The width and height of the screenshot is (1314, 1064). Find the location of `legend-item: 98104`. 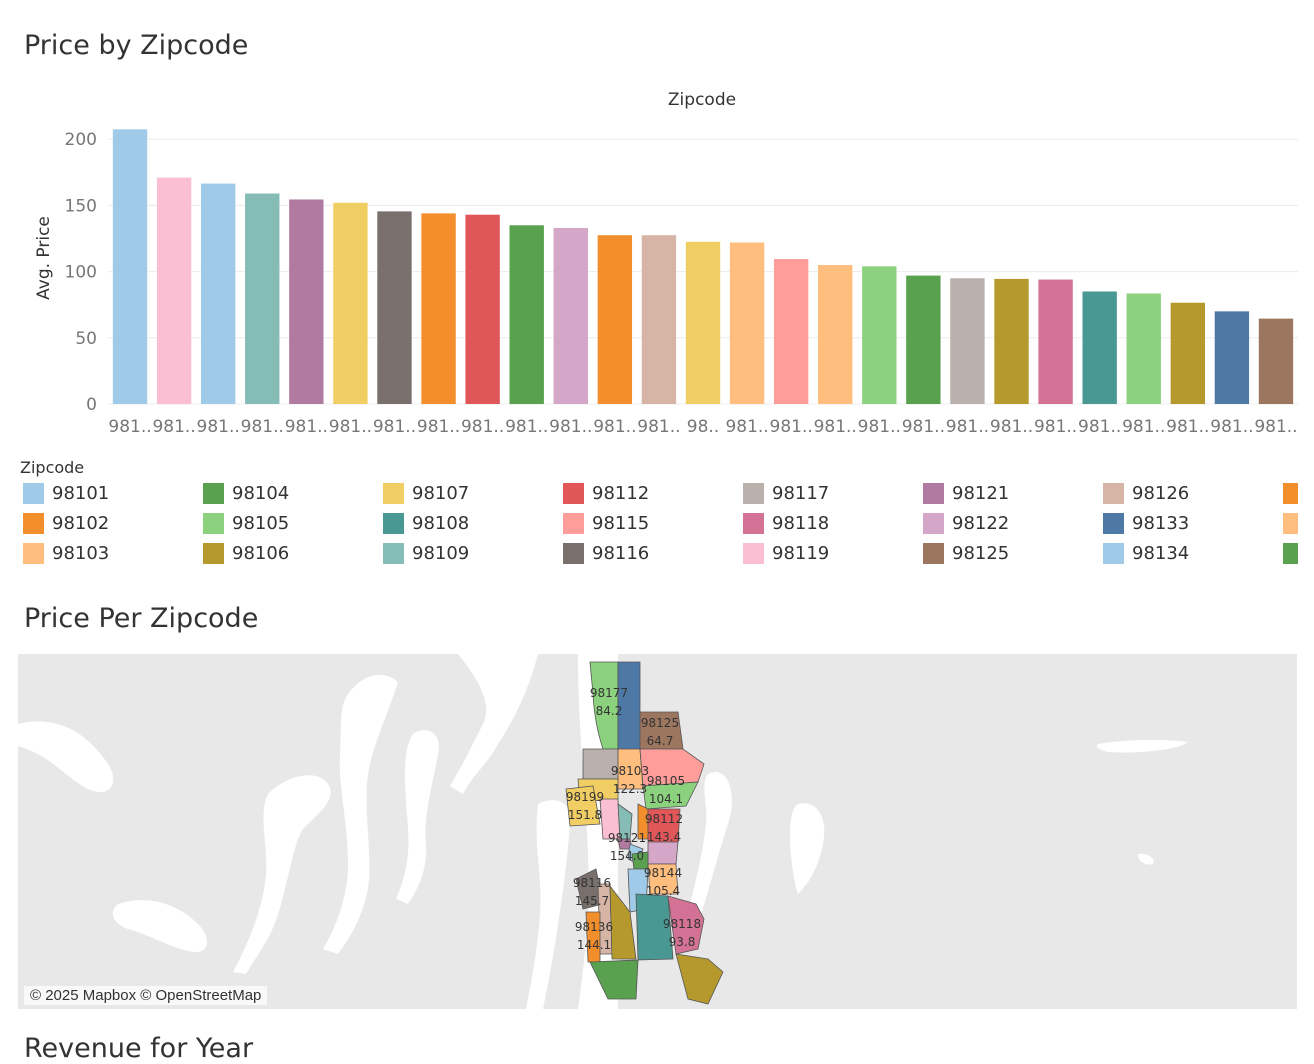

legend-item: 98104 is located at coordinates (246, 493).